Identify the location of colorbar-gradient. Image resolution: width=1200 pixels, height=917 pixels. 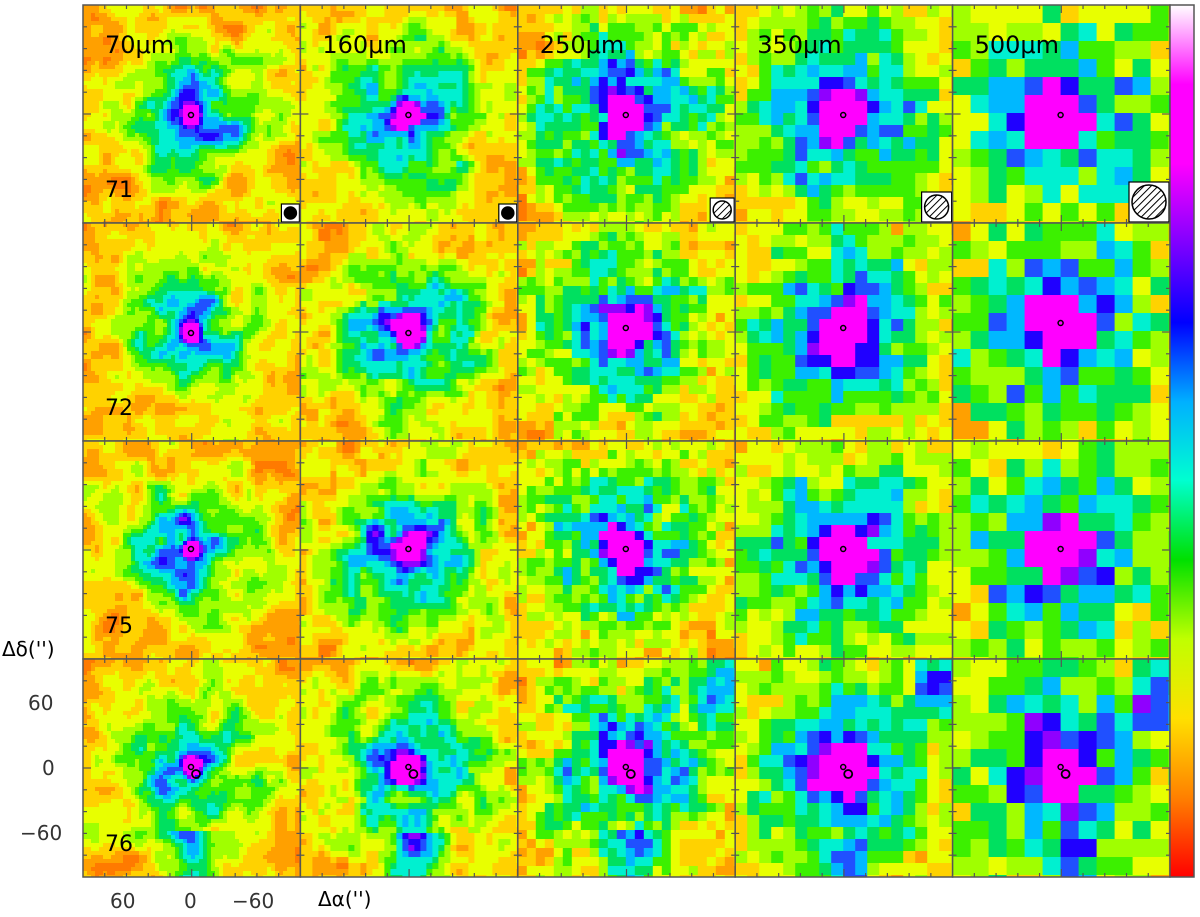
(1182, 441).